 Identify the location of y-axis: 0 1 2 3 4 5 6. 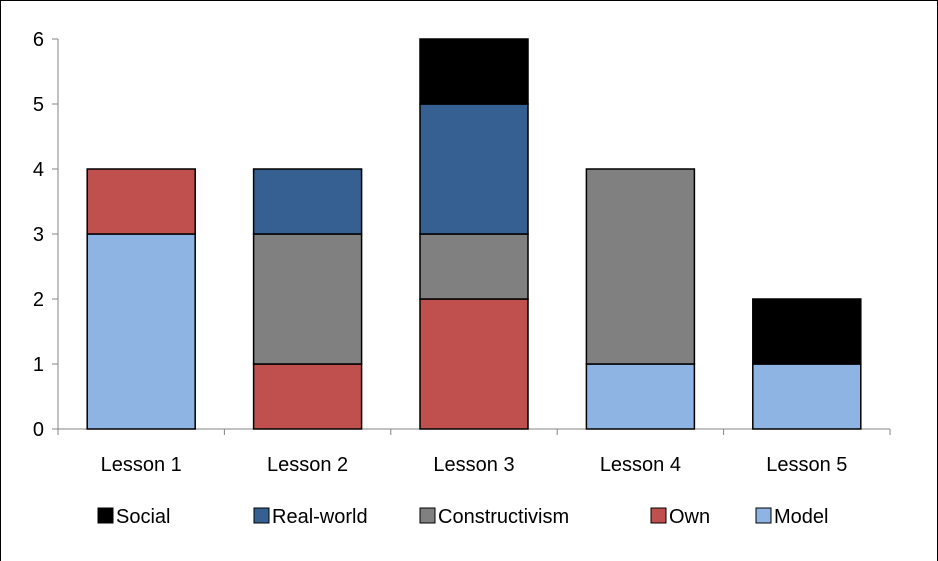
(46, 235).